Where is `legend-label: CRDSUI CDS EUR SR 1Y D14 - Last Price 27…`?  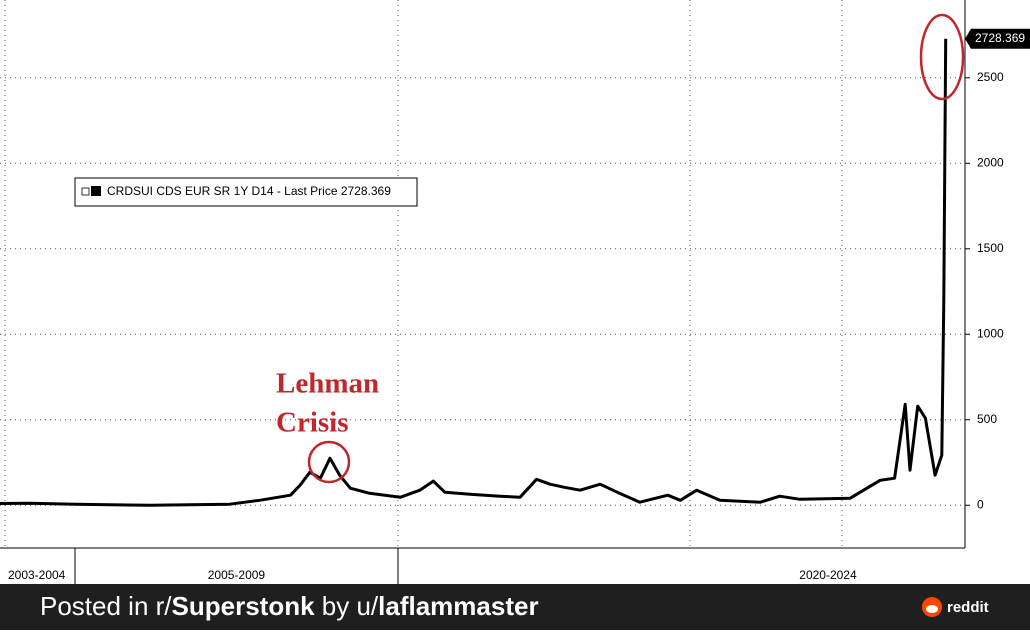 legend-label: CRDSUI CDS EUR SR 1Y D14 - Last Price 27… is located at coordinates (249, 191).